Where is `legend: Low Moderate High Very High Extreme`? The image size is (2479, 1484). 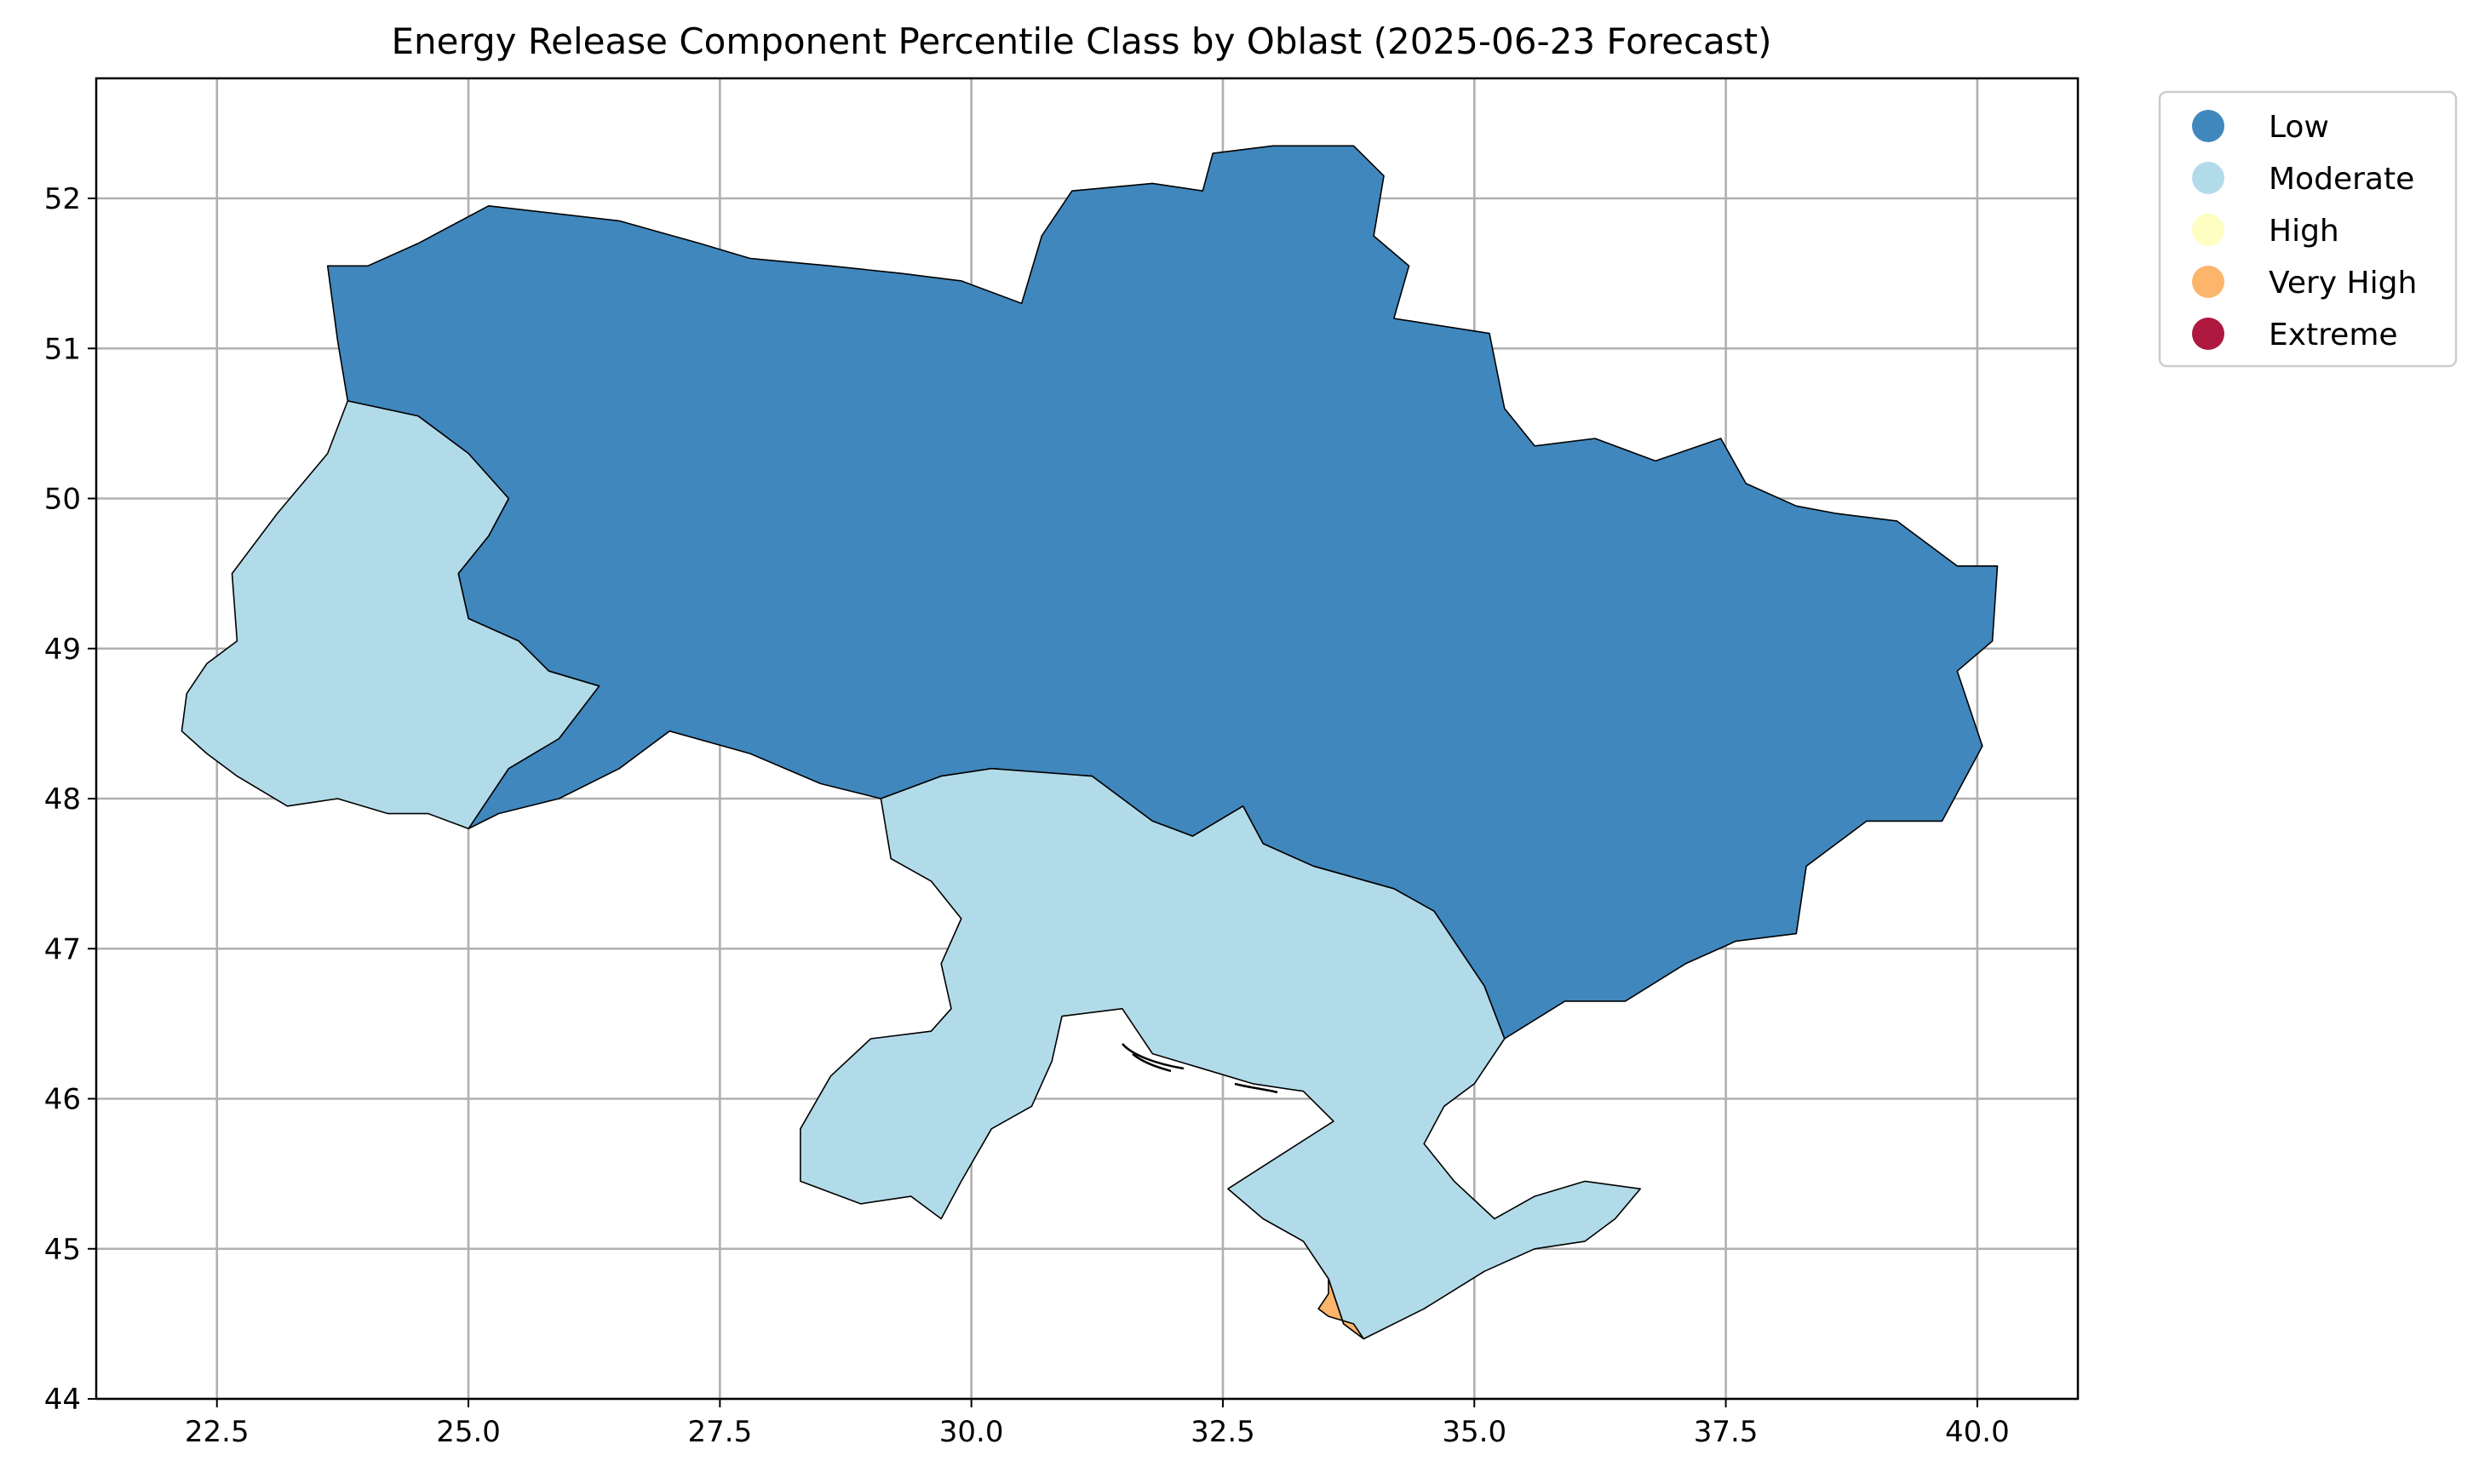
legend: Low Moderate High Very High Extreme is located at coordinates (2308, 229).